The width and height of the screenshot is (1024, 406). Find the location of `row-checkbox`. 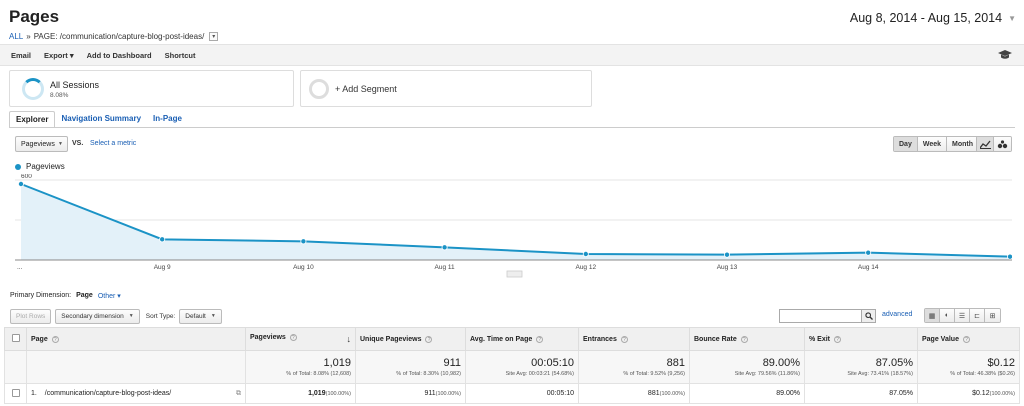

row-checkbox is located at coordinates (15, 392).